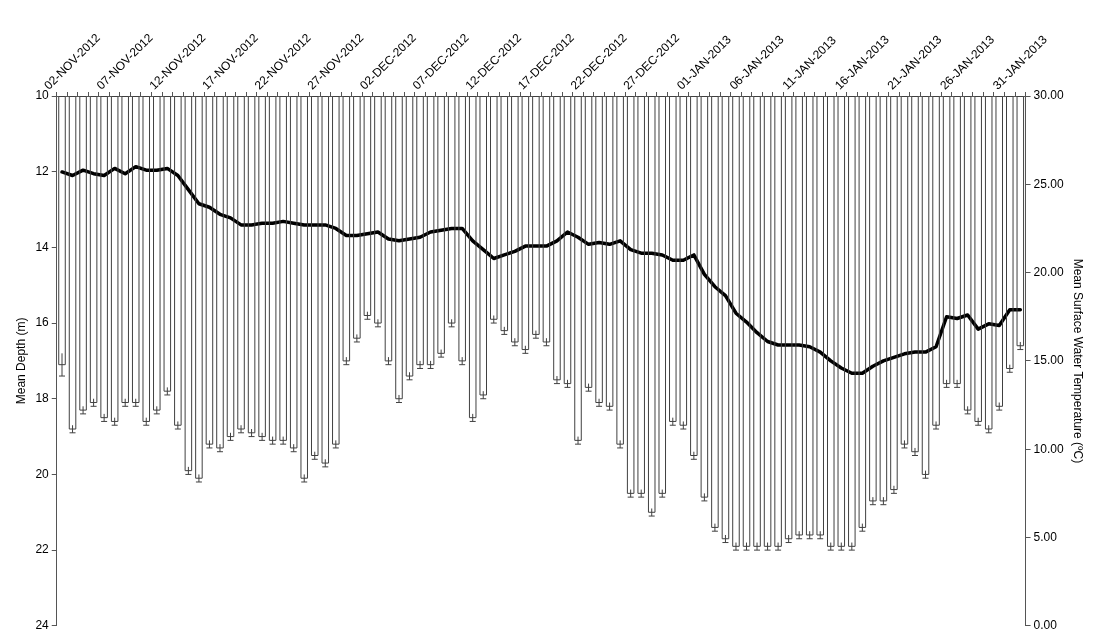 The image size is (1099, 636). Describe the element at coordinates (42, 398) in the screenshot. I see `y-tick-label: 18` at that location.